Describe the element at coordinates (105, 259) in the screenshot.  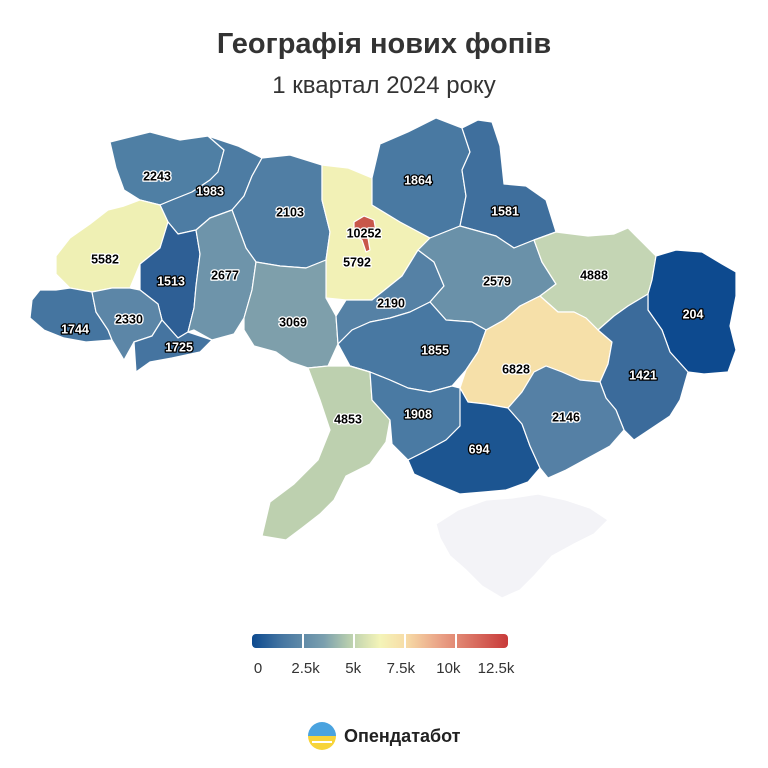
I see `region-value-lviv: 5582` at that location.